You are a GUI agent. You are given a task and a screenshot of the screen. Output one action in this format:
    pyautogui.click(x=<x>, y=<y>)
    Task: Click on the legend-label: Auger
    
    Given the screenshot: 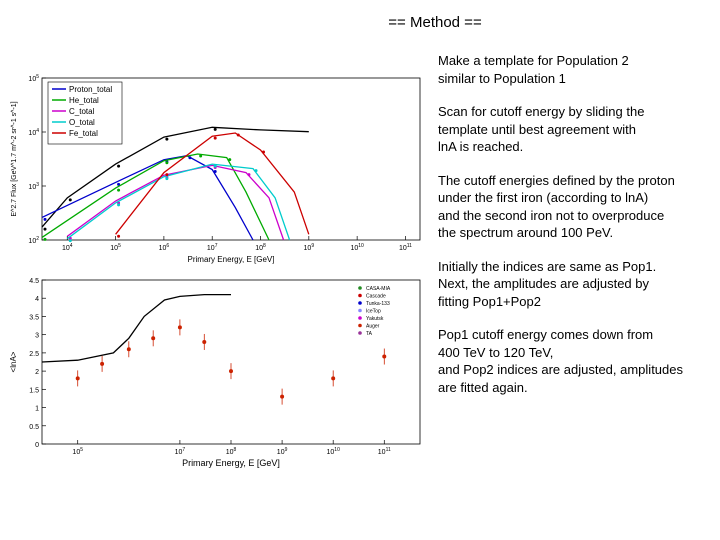 What is the action you would take?
    pyautogui.click(x=373, y=327)
    